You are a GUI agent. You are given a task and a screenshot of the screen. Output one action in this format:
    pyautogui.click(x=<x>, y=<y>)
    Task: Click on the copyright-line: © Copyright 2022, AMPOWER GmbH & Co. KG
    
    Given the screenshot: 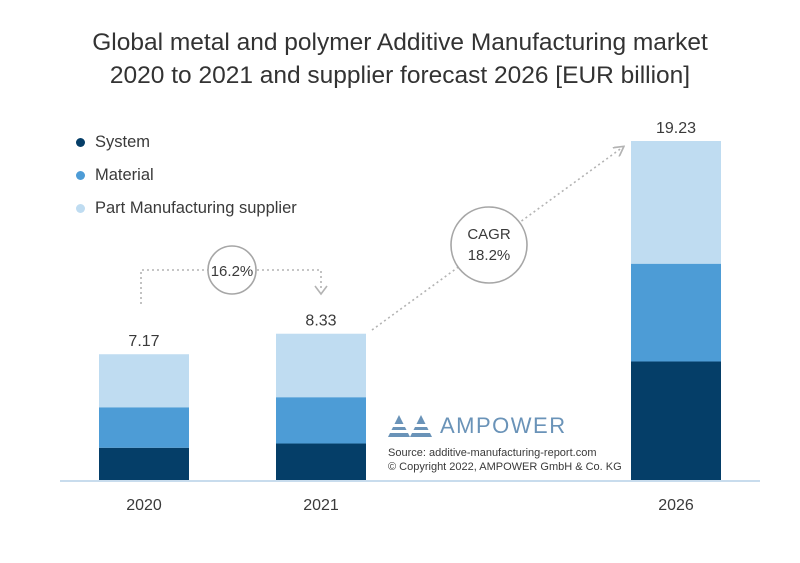 What is the action you would take?
    pyautogui.click(x=505, y=467)
    